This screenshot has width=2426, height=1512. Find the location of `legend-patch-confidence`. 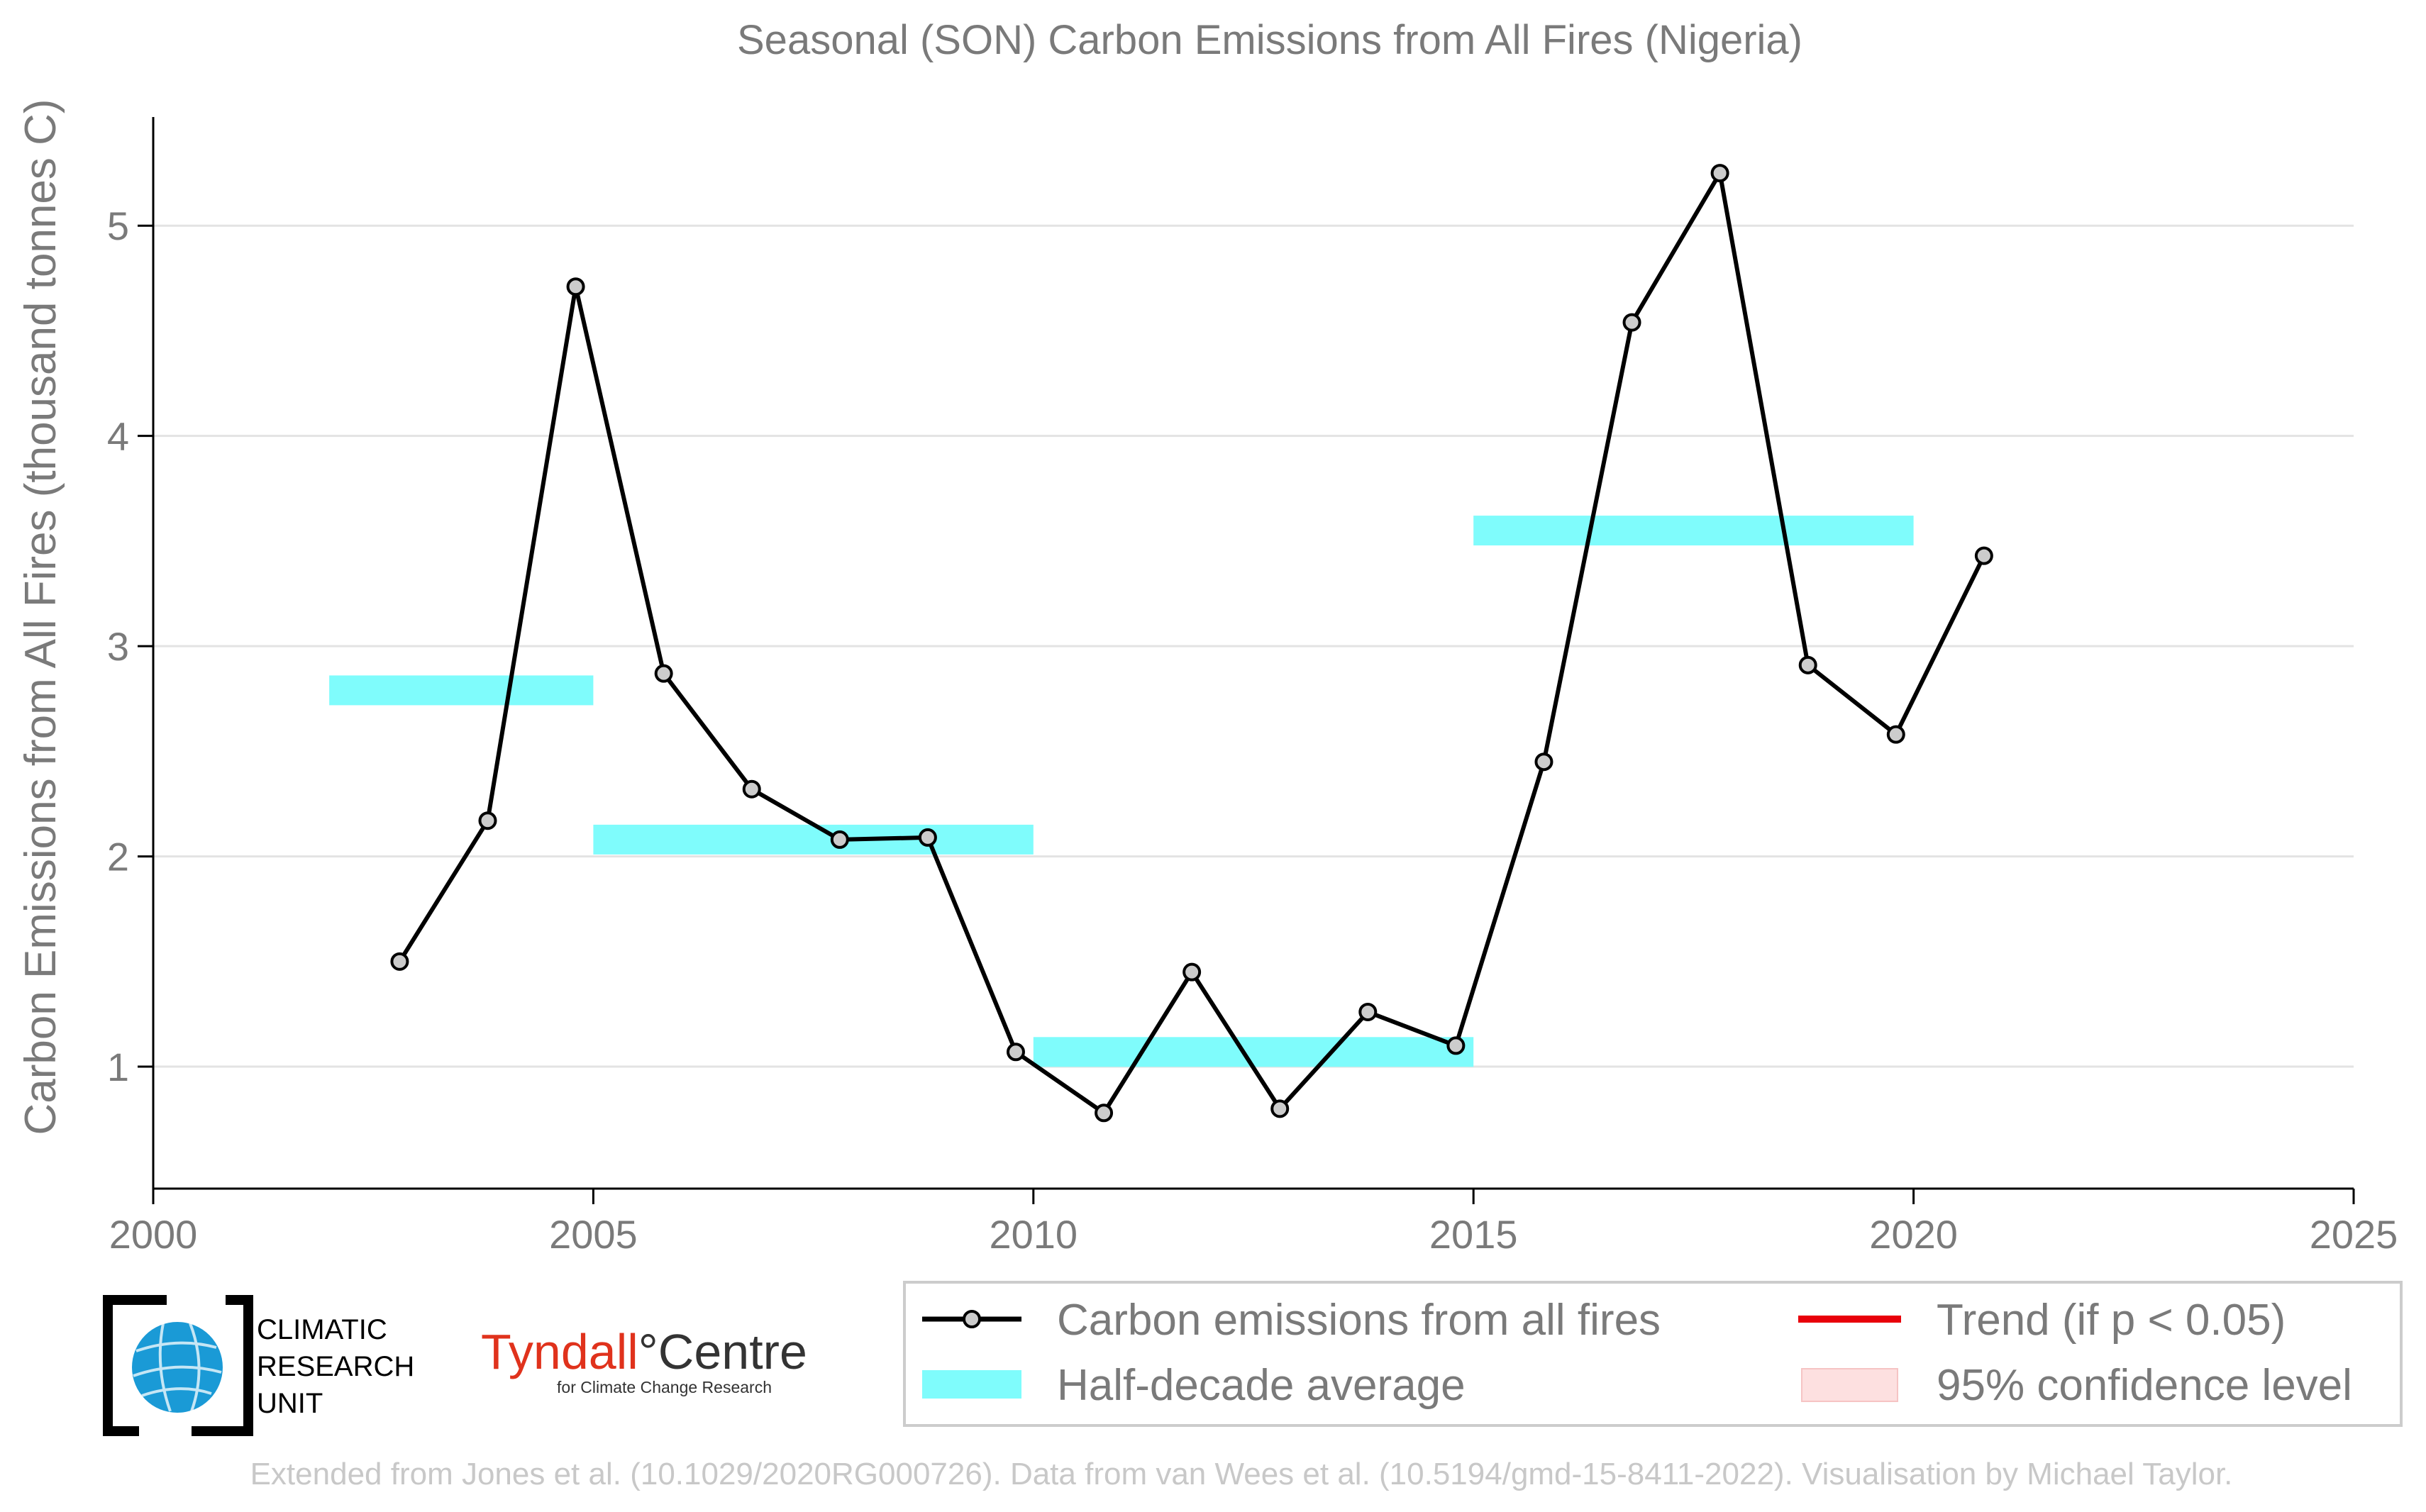

legend-patch-confidence is located at coordinates (1849, 1385).